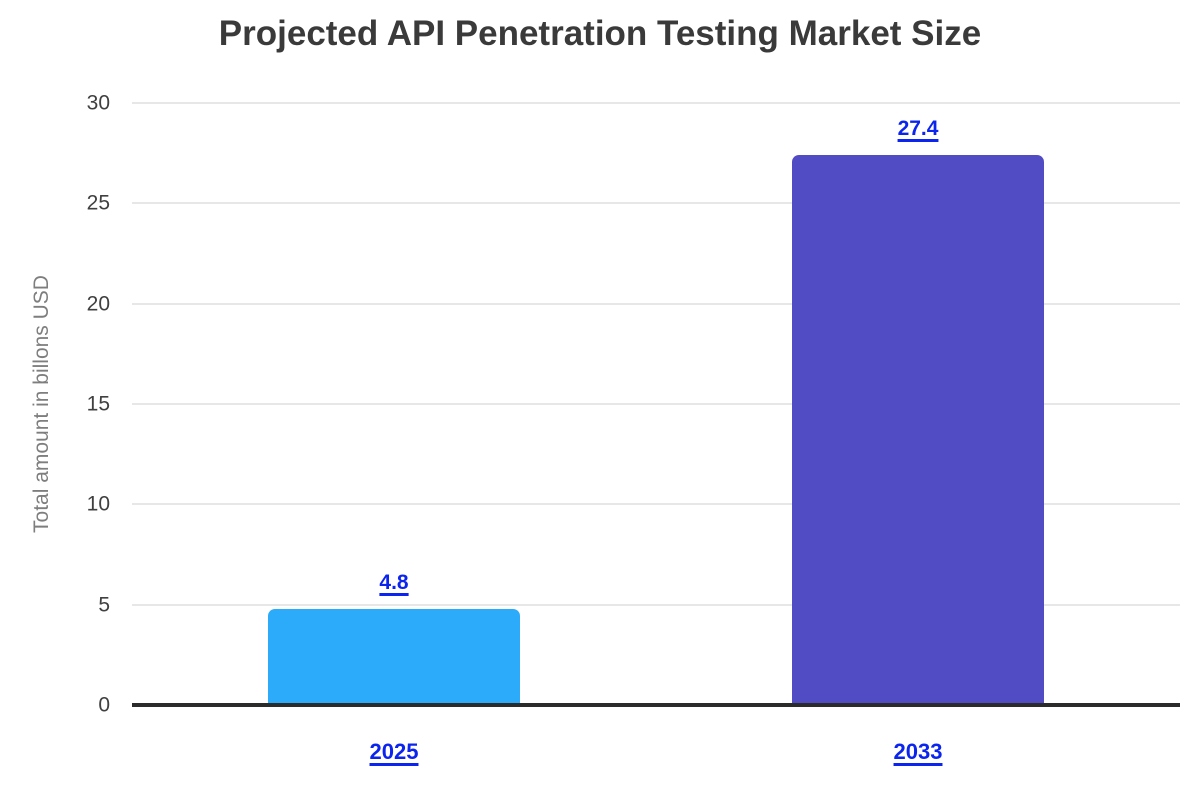 This screenshot has width=1200, height=800. What do you see at coordinates (98, 203) in the screenshot?
I see `y-tick-label-25: 25` at bounding box center [98, 203].